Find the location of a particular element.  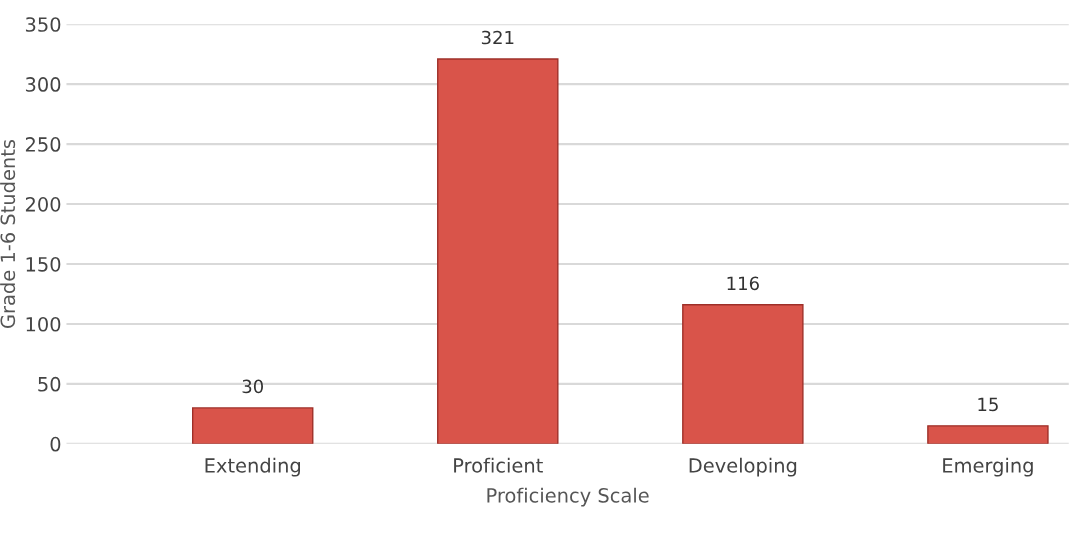

data-label: 15 is located at coordinates (988, 404).